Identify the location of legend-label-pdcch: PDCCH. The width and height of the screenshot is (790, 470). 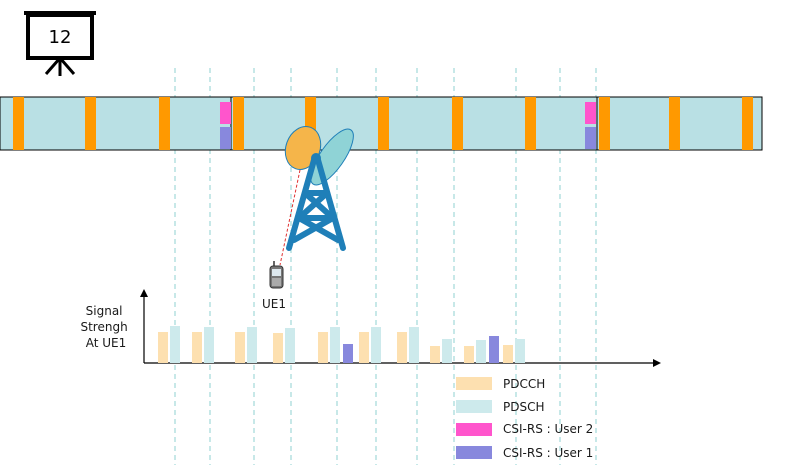
(524, 384).